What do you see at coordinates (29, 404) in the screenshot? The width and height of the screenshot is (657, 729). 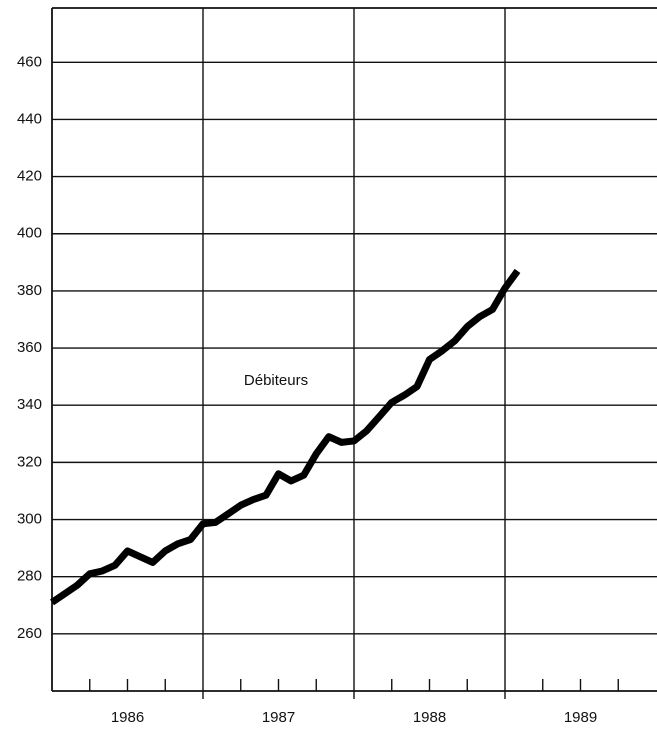 I see `y-tick-label: 340` at bounding box center [29, 404].